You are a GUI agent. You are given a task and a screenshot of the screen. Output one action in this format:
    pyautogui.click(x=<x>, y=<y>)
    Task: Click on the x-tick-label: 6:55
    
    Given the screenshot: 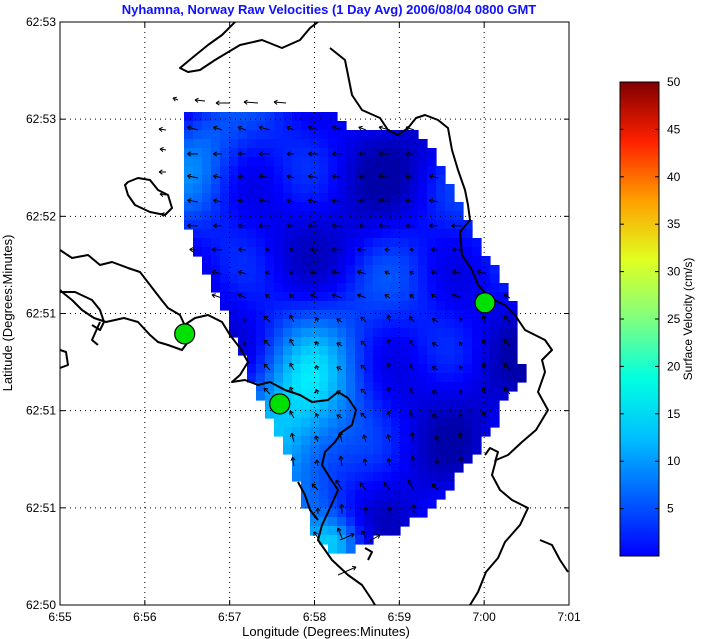 What is the action you would take?
    pyautogui.click(x=60, y=617)
    